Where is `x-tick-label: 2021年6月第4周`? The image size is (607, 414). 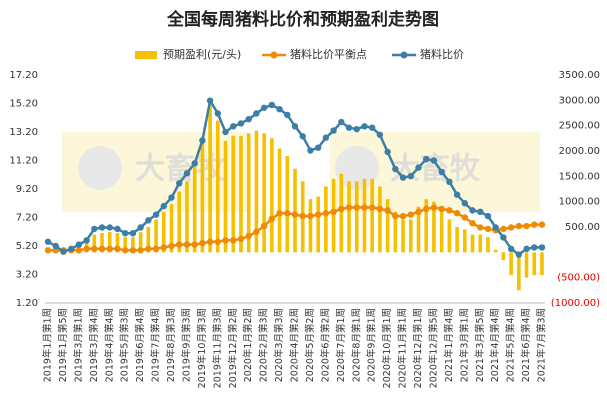
x-tick-label: 2021年6月第4周 is located at coordinates (526, 345).